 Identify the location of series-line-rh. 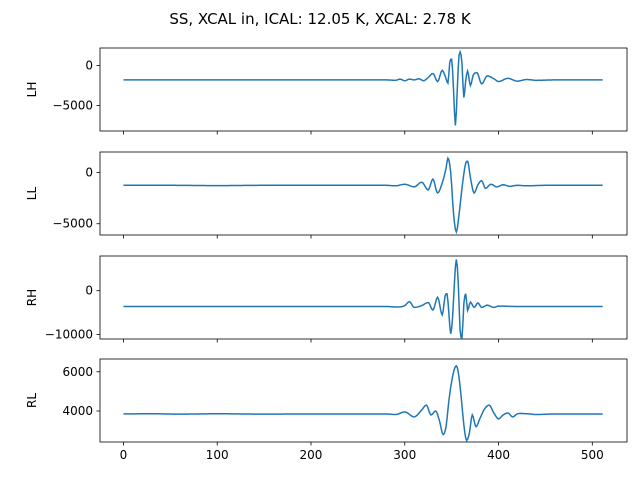
(363, 299).